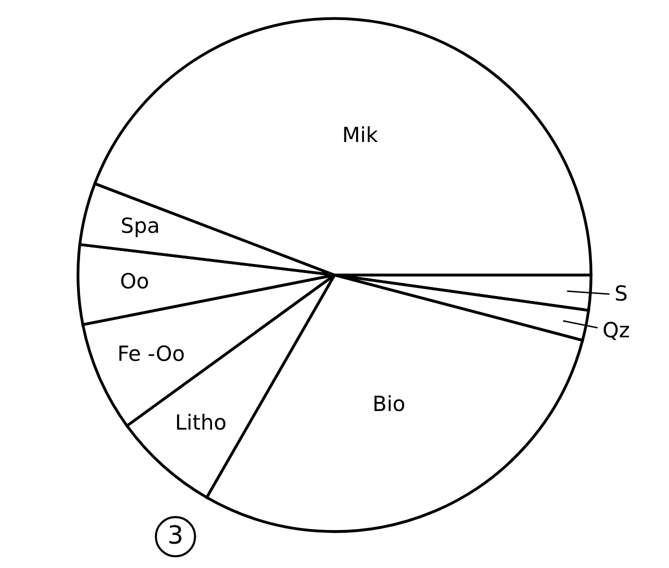 The image size is (669, 568). What do you see at coordinates (175, 534) in the screenshot?
I see `text: 3` at bounding box center [175, 534].